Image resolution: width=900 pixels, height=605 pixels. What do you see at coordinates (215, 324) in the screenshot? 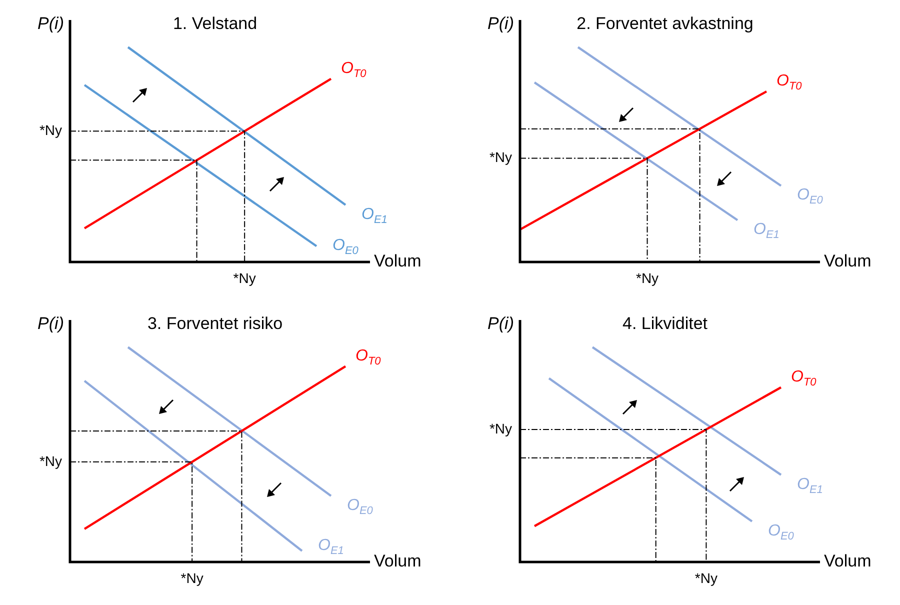
I see `chart-title: 3. Forventet risiko` at bounding box center [215, 324].